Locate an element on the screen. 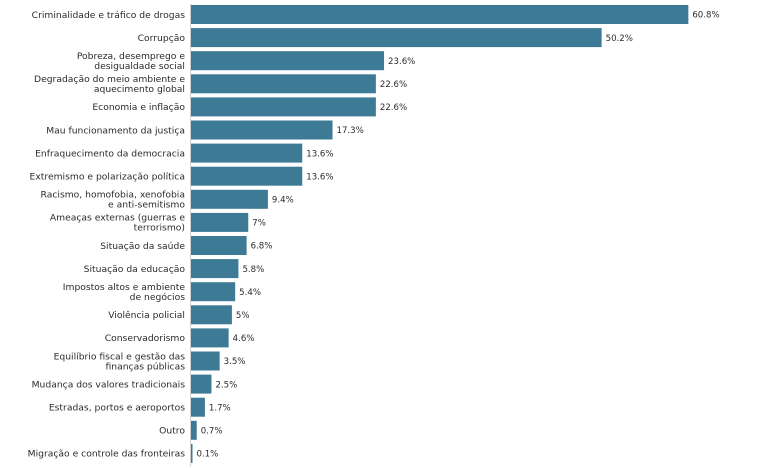 The width and height of the screenshot is (768, 468). value-label: 0.1% is located at coordinates (208, 455).